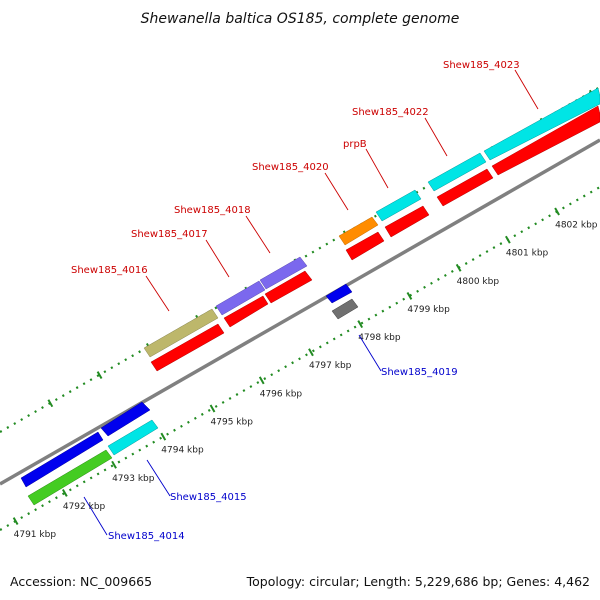  I want to click on scale-label: 4794 kbp, so click(182, 451).